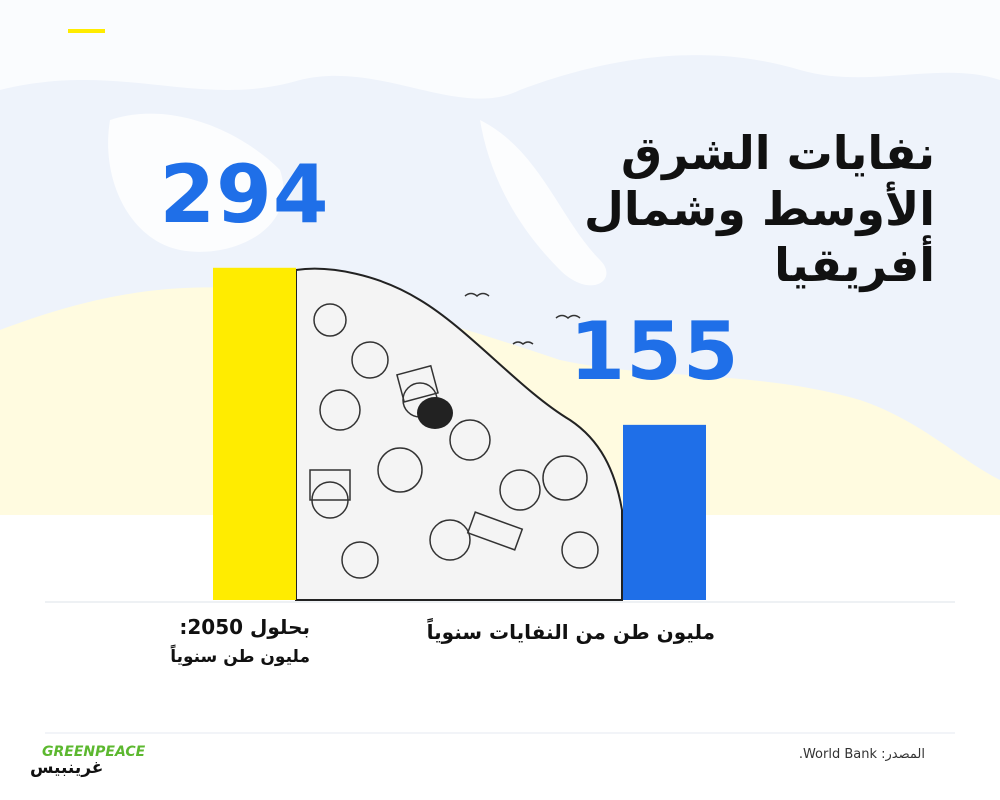 The width and height of the screenshot is (1000, 800). I want to click on garbage-bag, so click(435, 413).